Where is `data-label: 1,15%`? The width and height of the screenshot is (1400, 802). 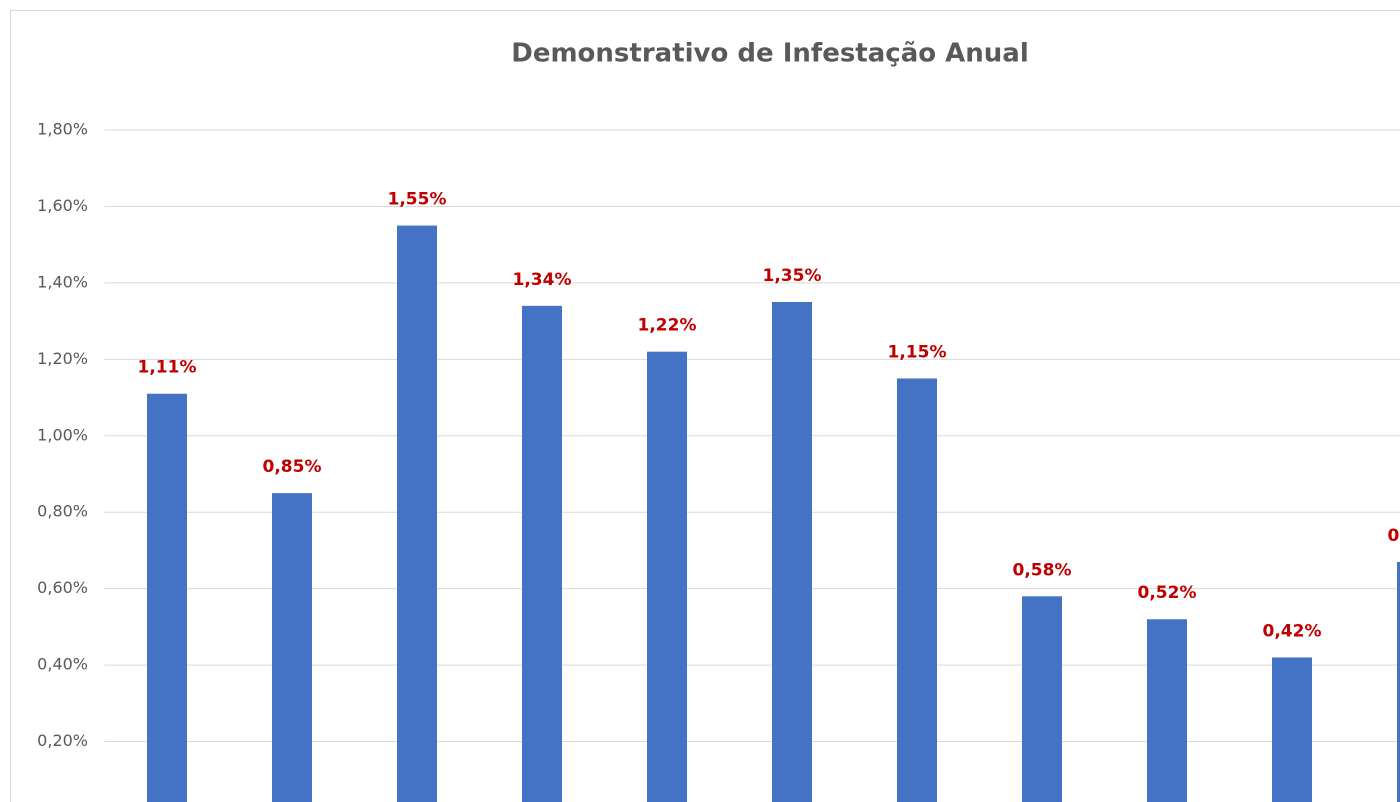
data-label: 1,15% is located at coordinates (917, 352).